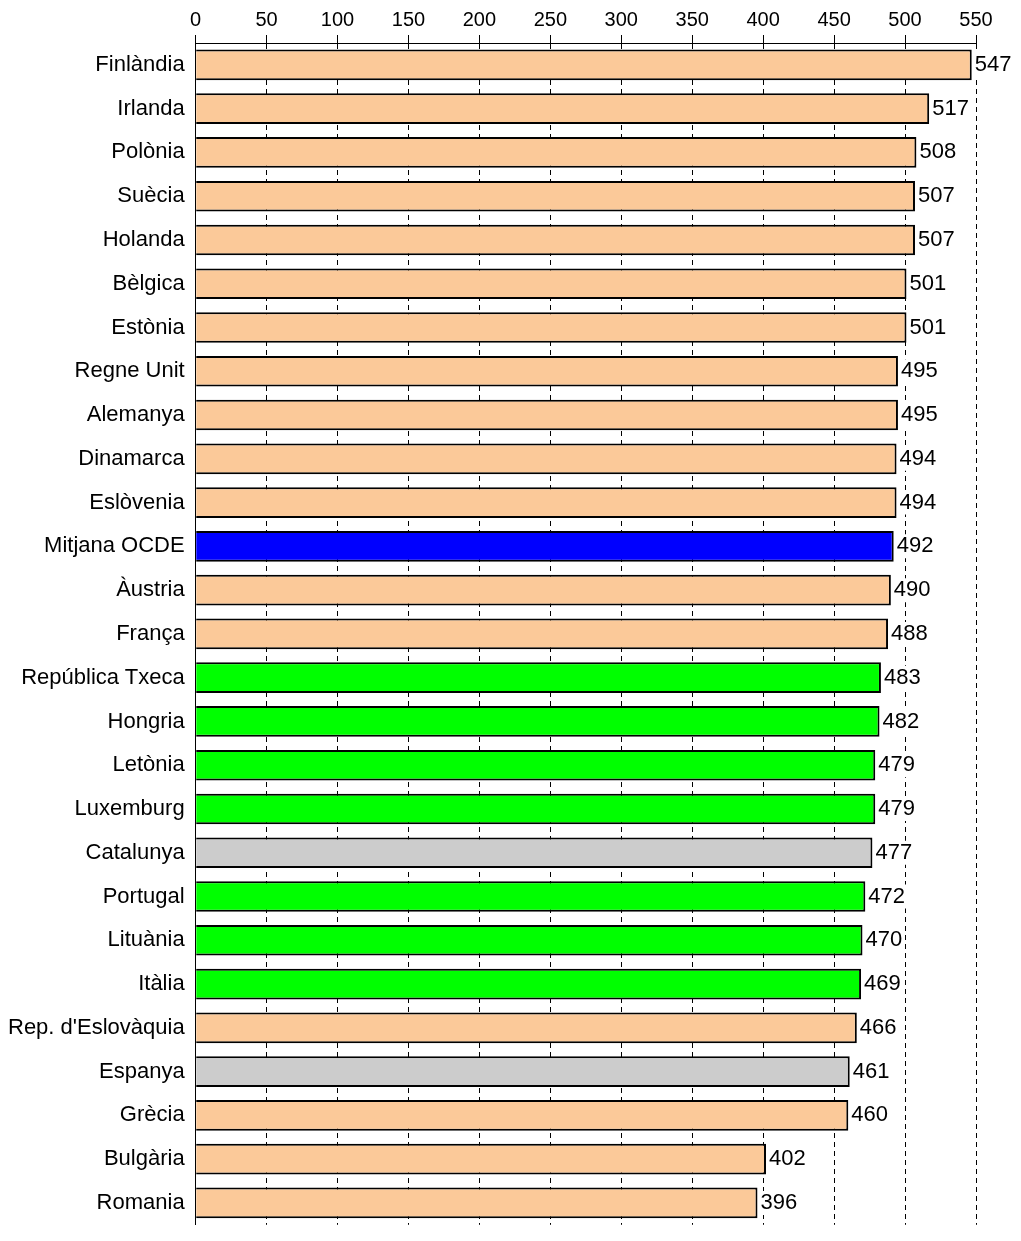 This screenshot has height=1241, width=1021. I want to click on y-tick-label: Dinamarca, so click(132, 457).